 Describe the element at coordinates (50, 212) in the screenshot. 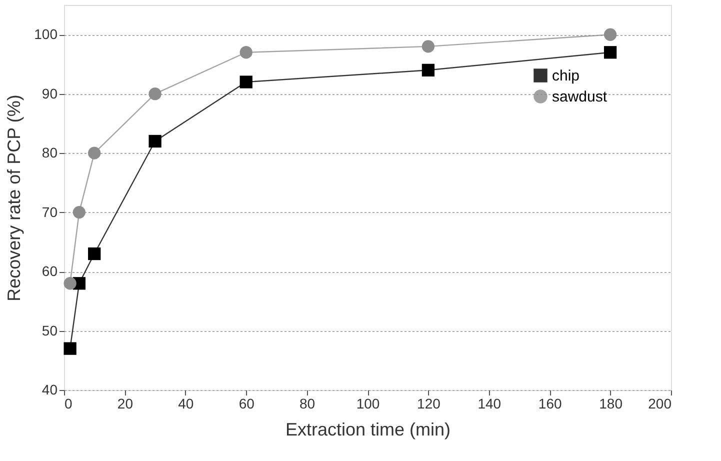

I see `y-tick-label: 70` at that location.